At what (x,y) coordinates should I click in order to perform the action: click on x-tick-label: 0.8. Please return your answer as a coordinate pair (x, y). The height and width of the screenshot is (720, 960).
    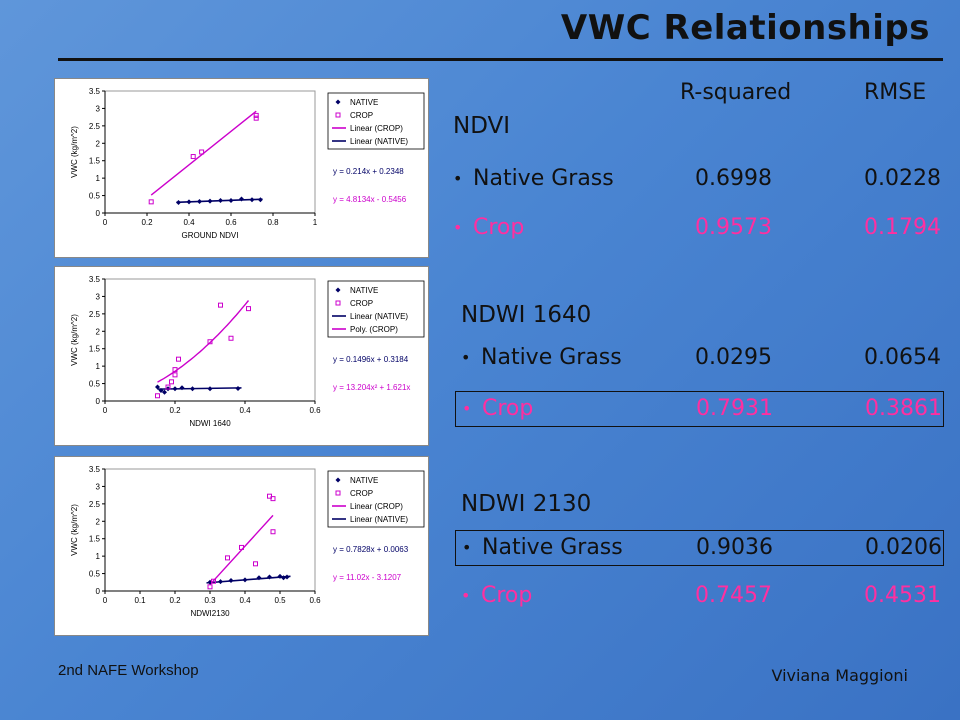
    Looking at the image, I should click on (273, 222).